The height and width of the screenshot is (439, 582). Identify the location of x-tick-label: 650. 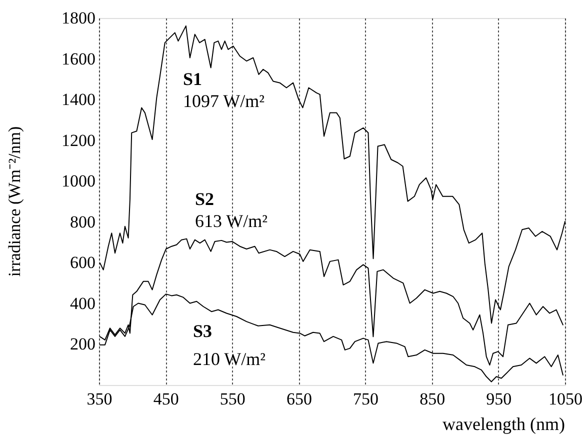
(299, 399).